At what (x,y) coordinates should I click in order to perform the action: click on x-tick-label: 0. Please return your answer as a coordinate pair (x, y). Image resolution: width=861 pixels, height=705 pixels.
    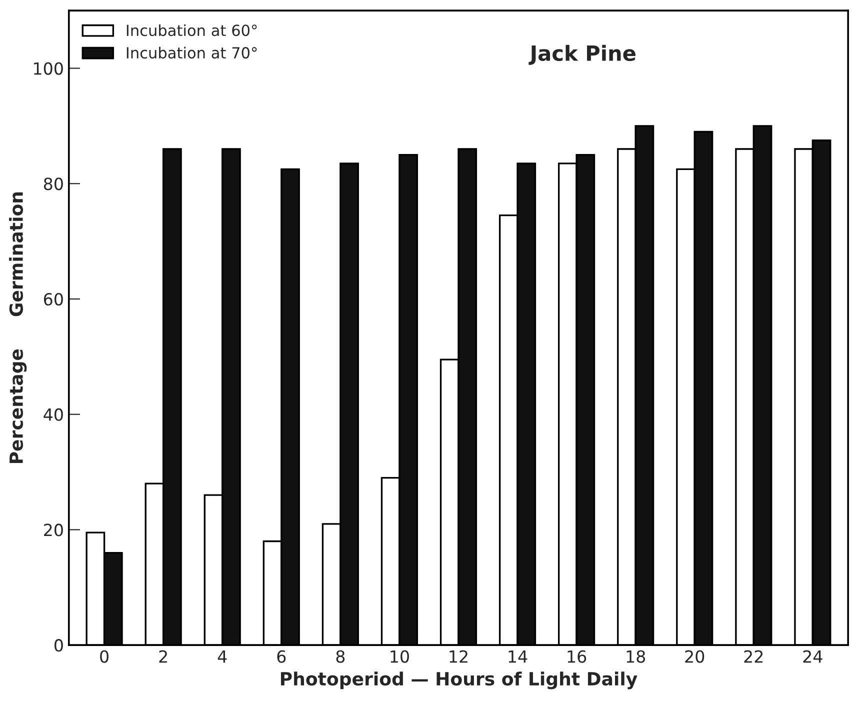
    Looking at the image, I should click on (104, 656).